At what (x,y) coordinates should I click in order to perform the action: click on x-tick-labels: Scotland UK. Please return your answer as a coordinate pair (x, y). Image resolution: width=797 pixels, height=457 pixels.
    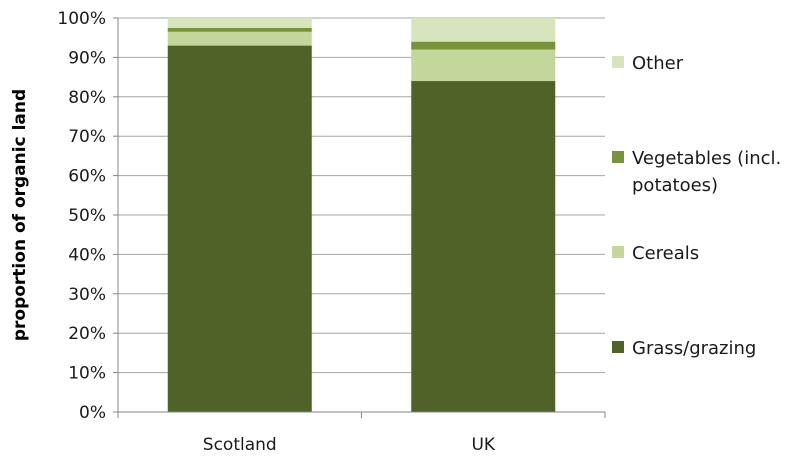
    Looking at the image, I should click on (349, 445).